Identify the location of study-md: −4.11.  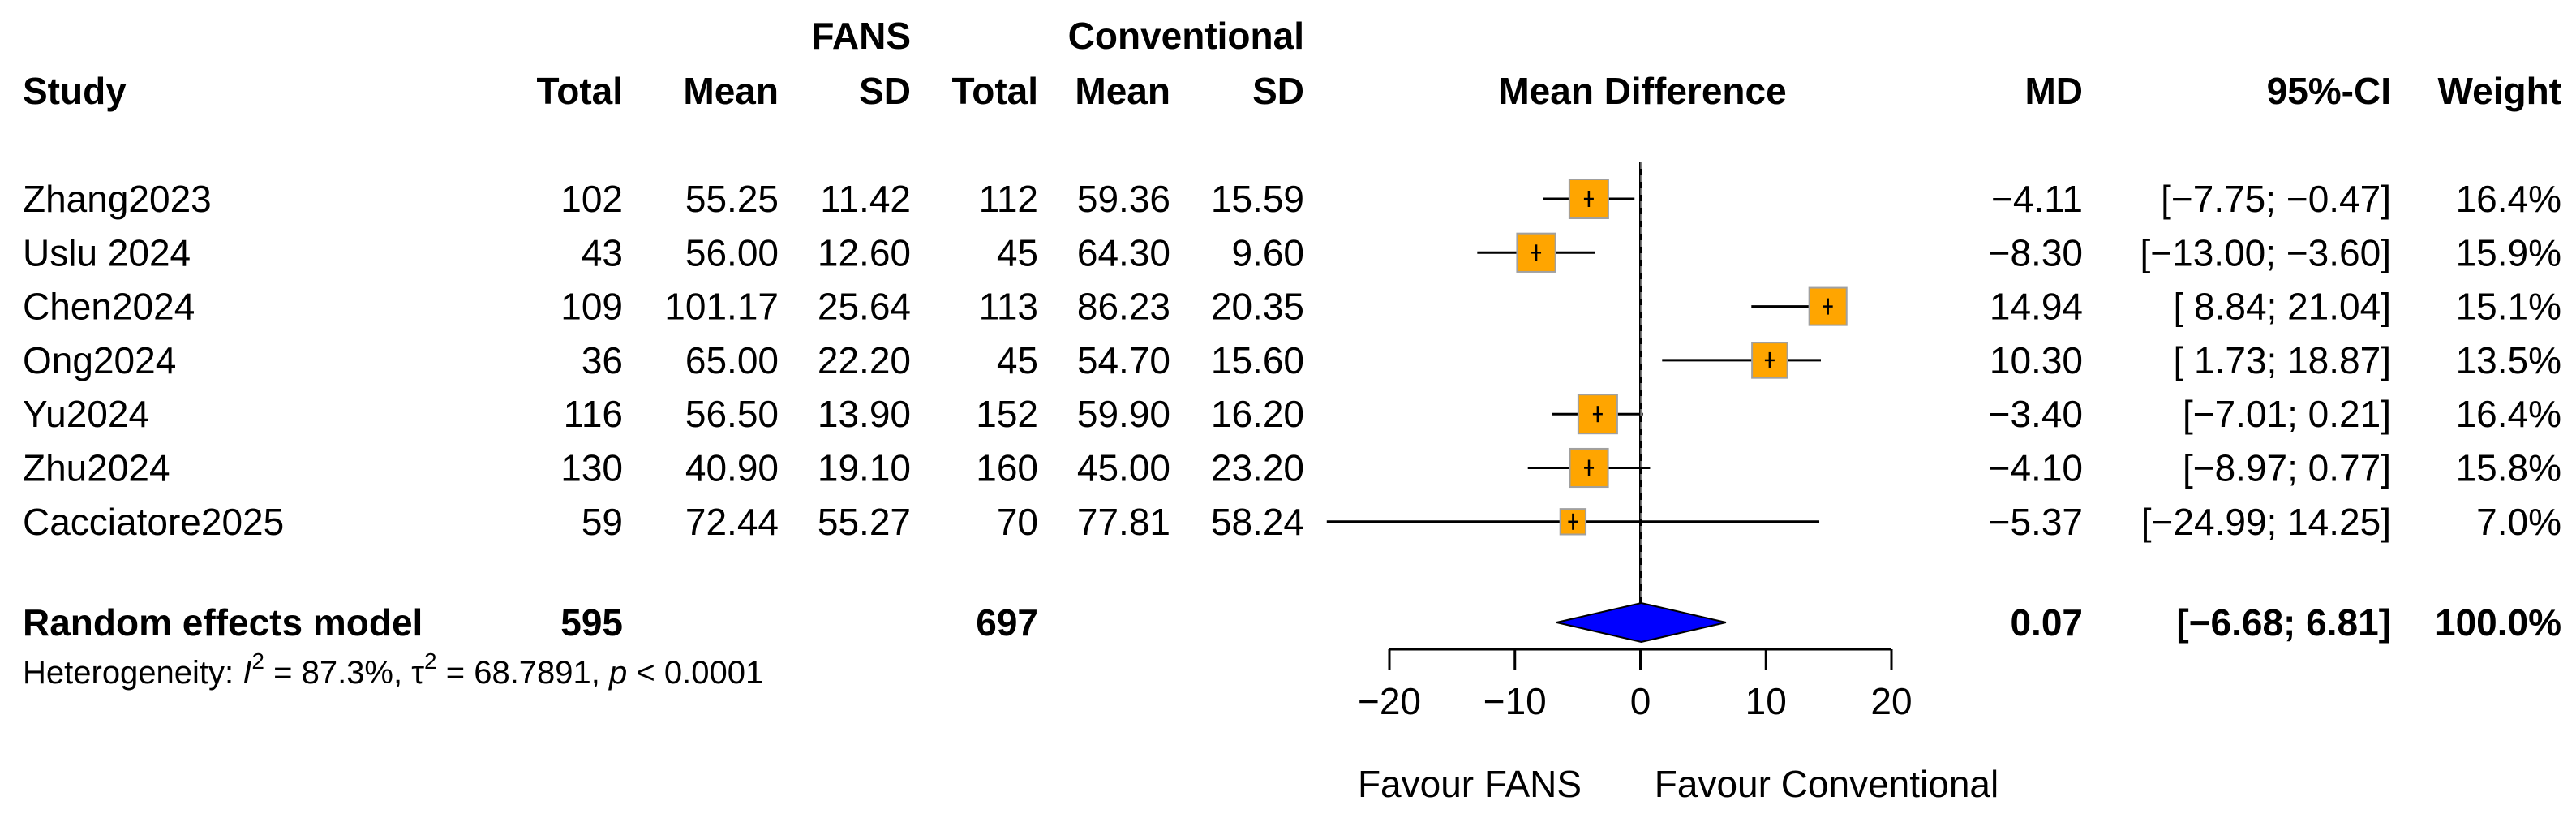
(2037, 199).